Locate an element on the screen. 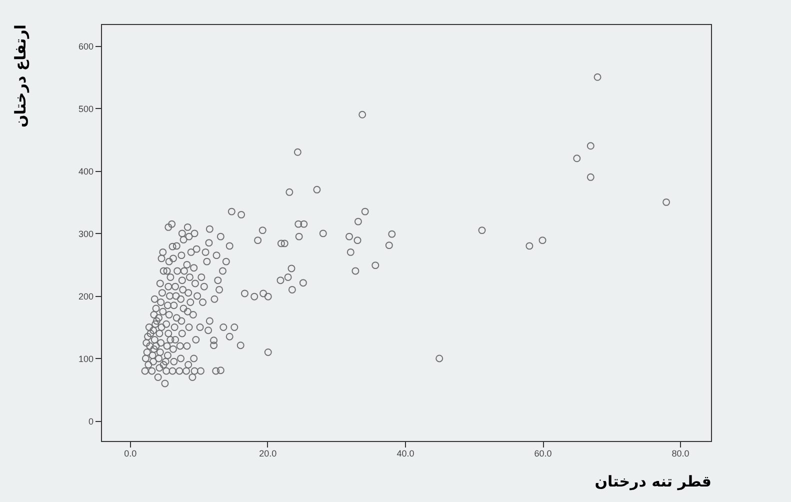 The width and height of the screenshot is (791, 502). x-tick-label: 20.0 is located at coordinates (268, 453).